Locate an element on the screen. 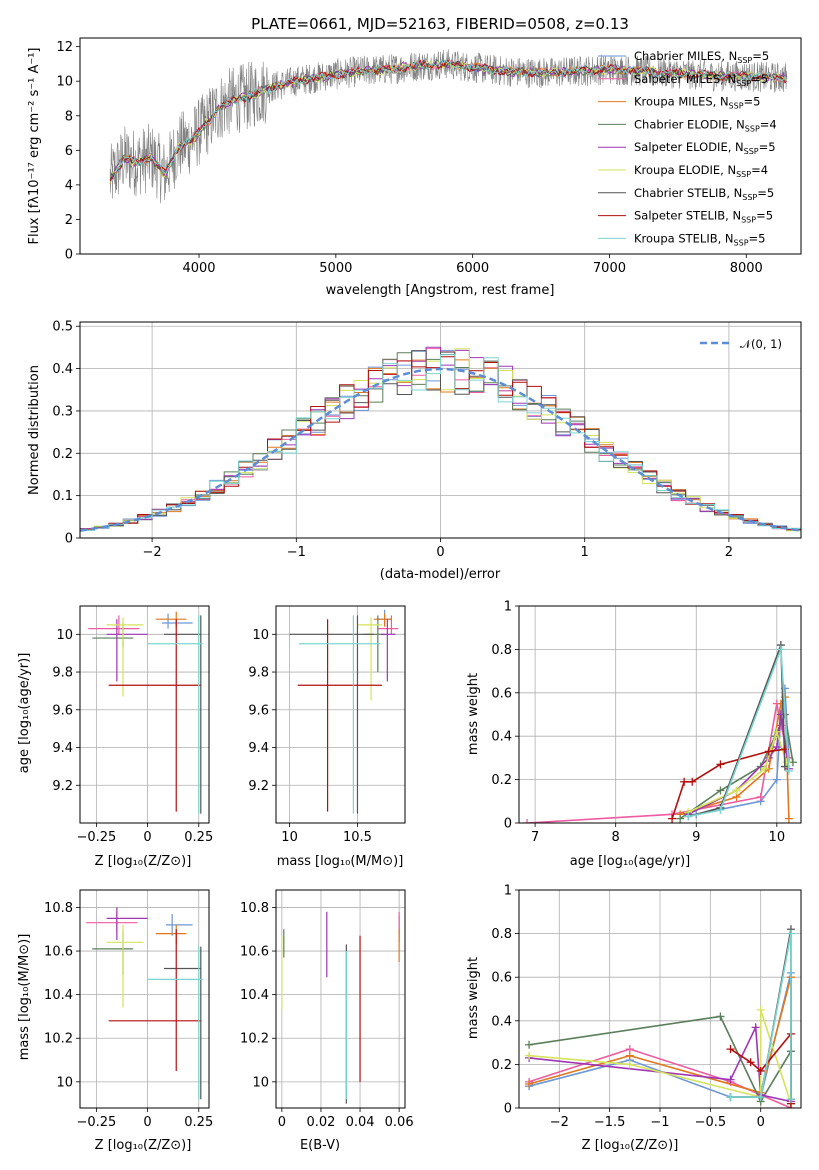 This screenshot has height=1170, width=819. mass_vs_Z-ytick-label: 10.4 is located at coordinates (58, 995).